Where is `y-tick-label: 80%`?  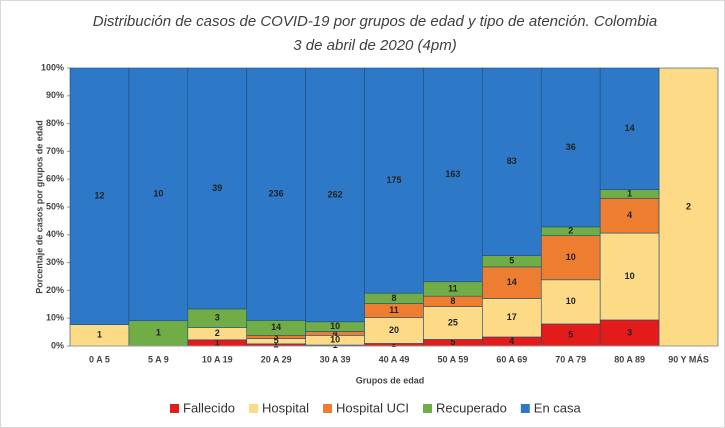 y-tick-label: 80% is located at coordinates (55, 123).